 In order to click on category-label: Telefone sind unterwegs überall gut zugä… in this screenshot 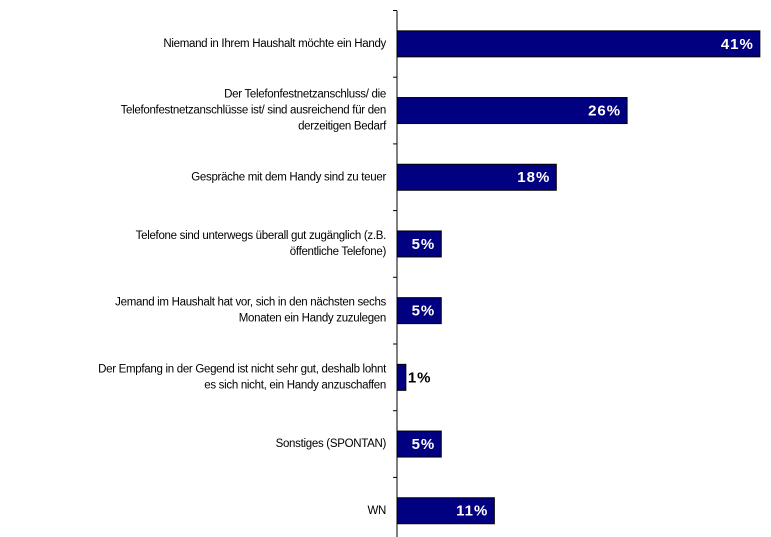, I will do `click(261, 236)`.